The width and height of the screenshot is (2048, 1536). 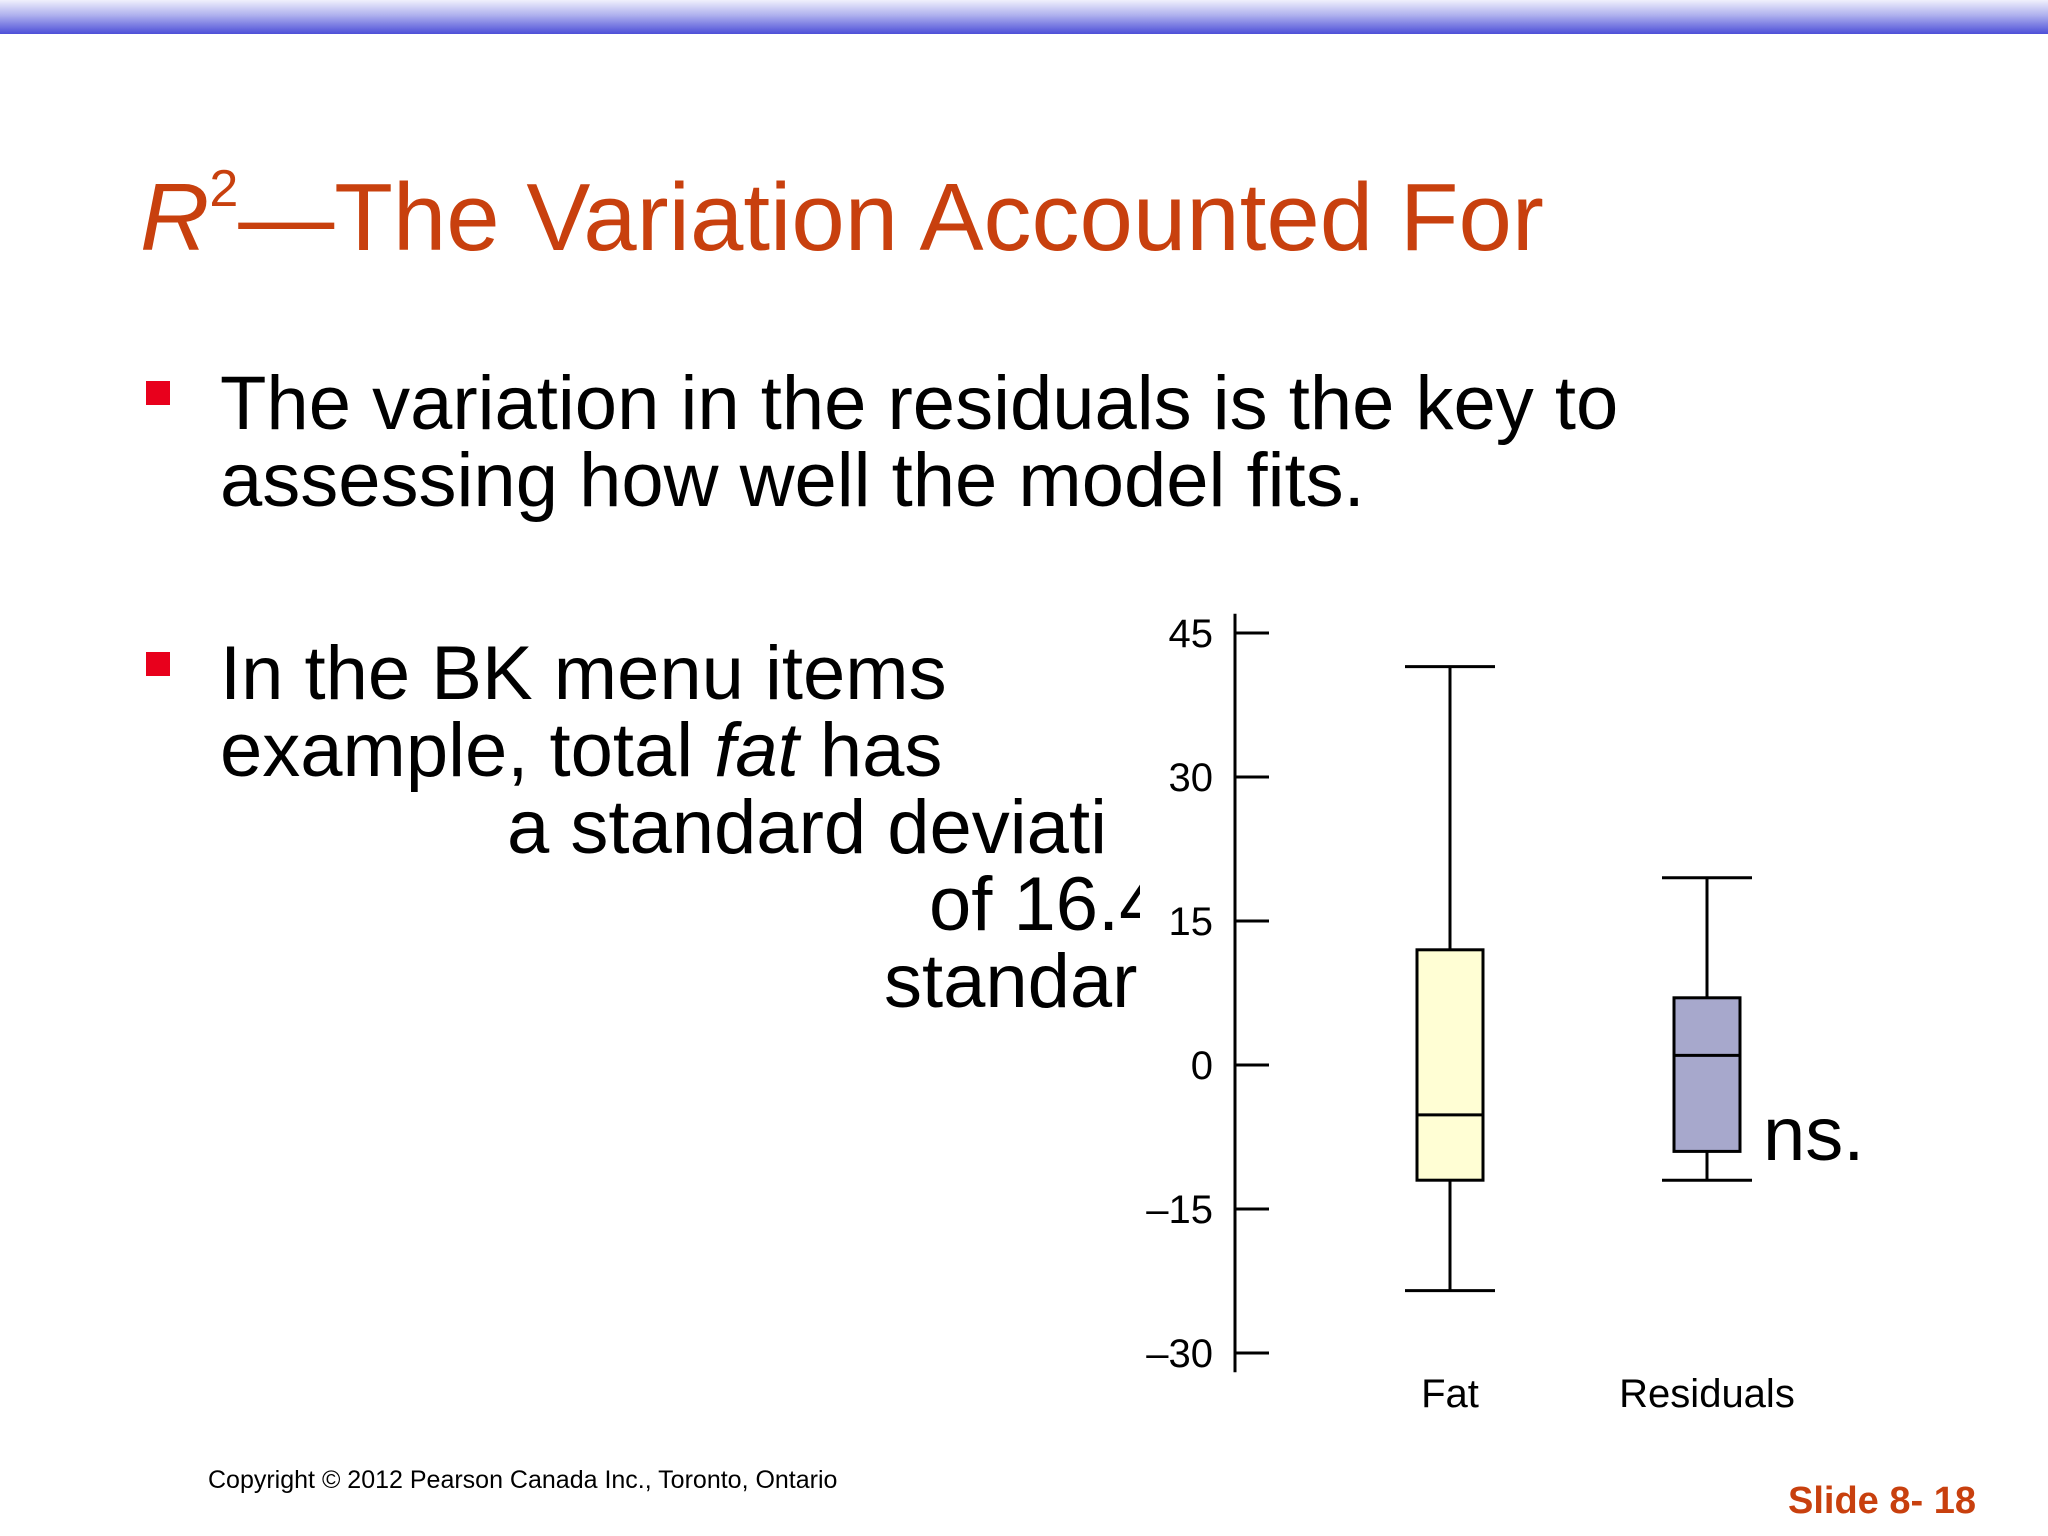 What do you see at coordinates (224, 189) in the screenshot?
I see `title-superscript: 2` at bounding box center [224, 189].